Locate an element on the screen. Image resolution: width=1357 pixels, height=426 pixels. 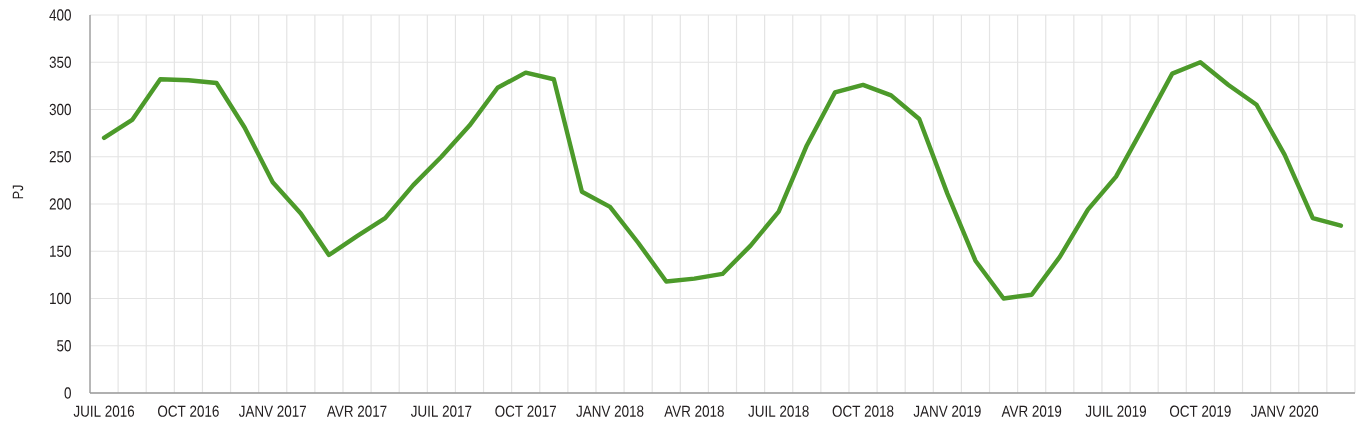
y-tick-label: 400 is located at coordinates (60, 15).